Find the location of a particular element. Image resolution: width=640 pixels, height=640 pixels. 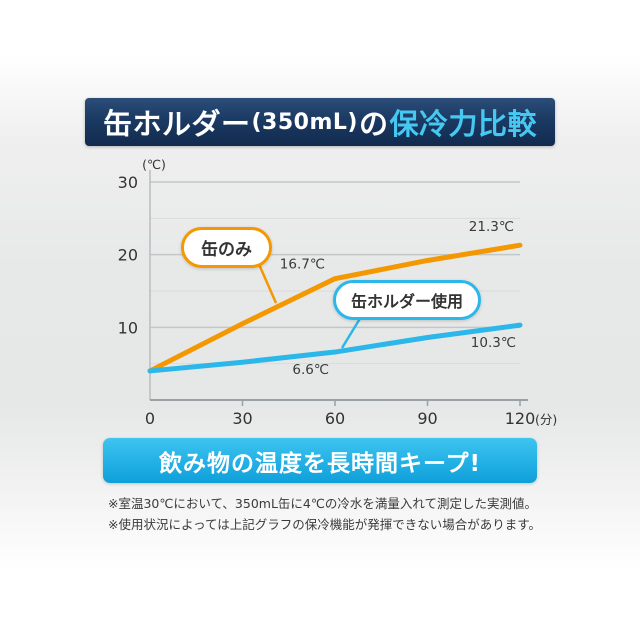

title-part-size: (350mL) is located at coordinates (304, 122).